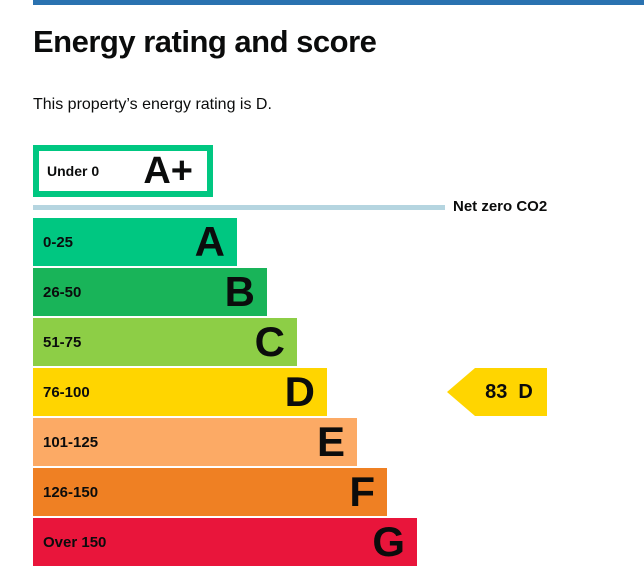  What do you see at coordinates (239, 291) in the screenshot?
I see `band-b-letter: B` at bounding box center [239, 291].